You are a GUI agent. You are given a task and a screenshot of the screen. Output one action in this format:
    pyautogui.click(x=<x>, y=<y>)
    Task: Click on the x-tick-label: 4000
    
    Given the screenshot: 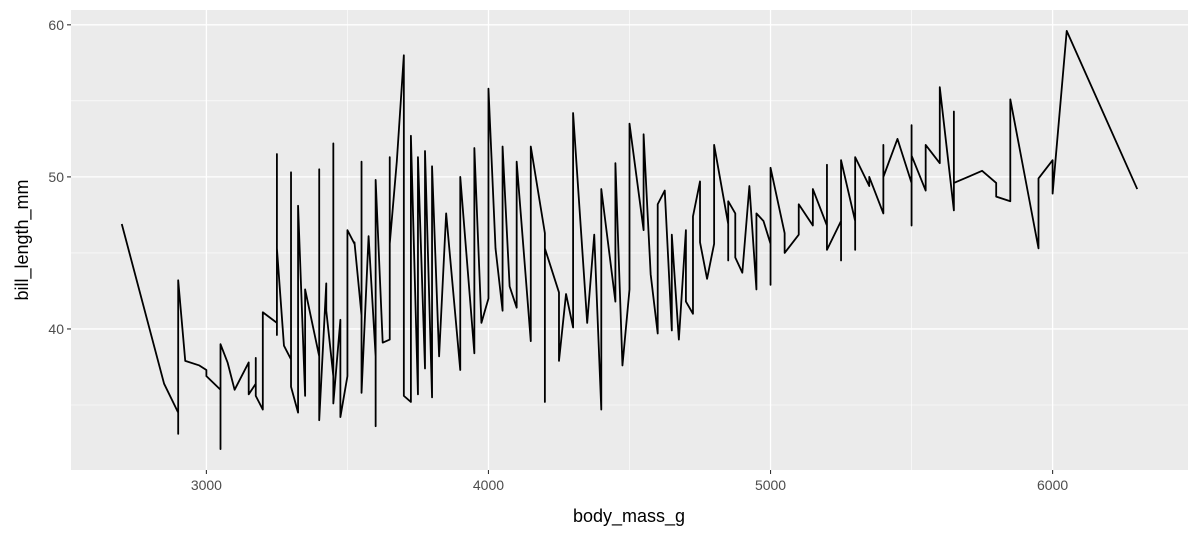 What is the action you would take?
    pyautogui.click(x=488, y=485)
    